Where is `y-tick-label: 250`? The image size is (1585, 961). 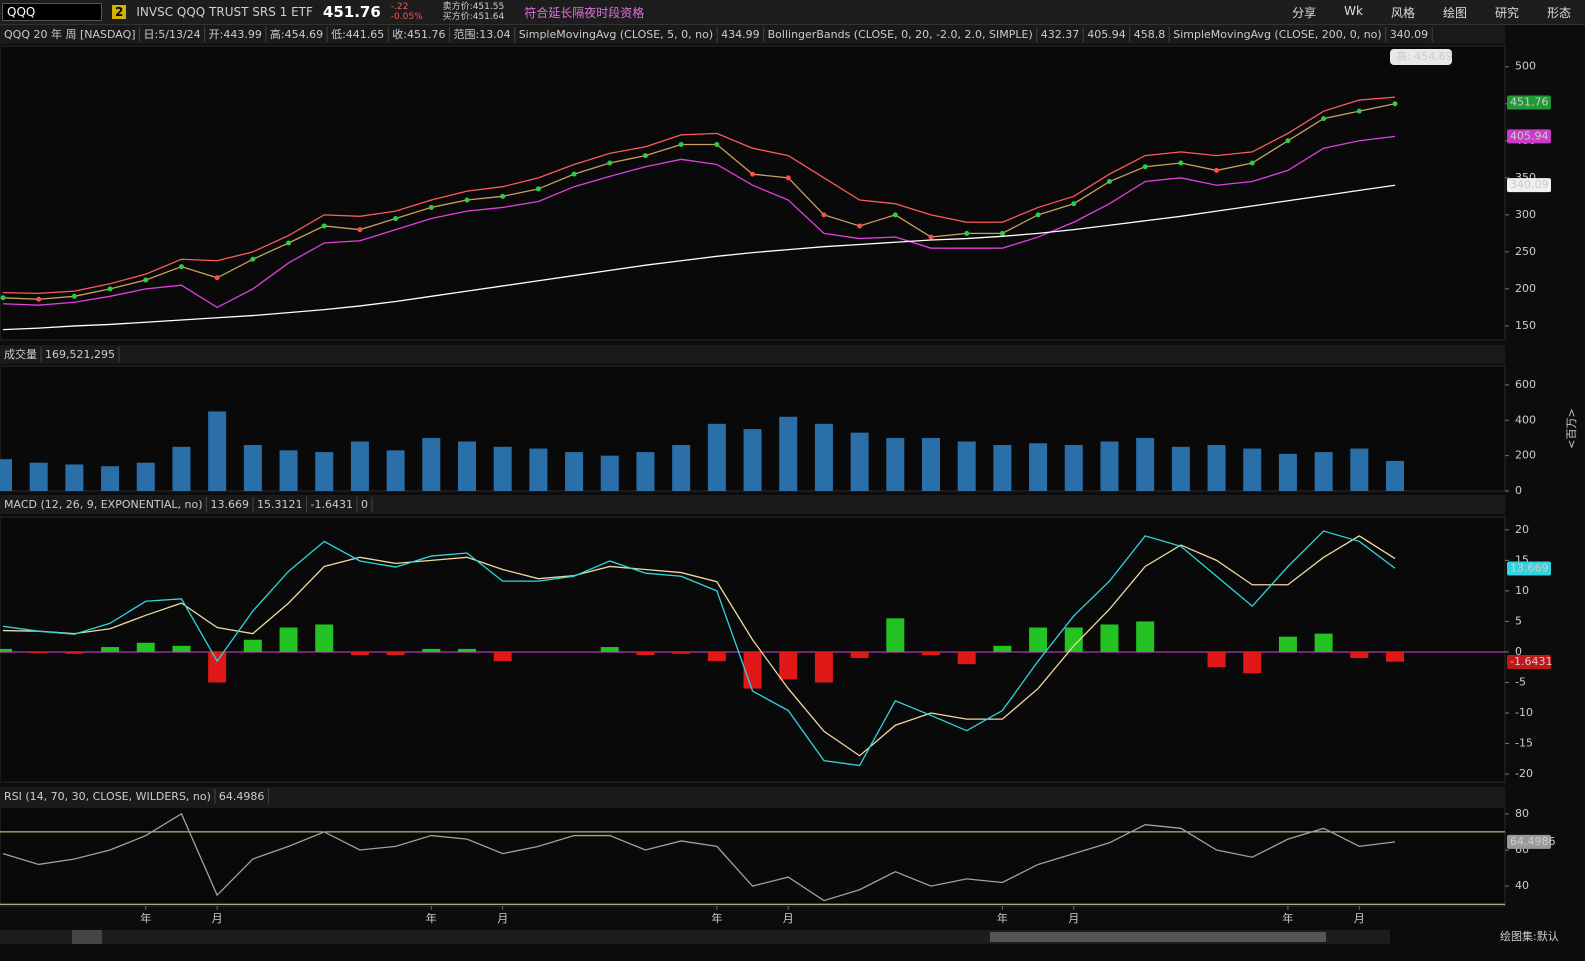 y-tick-label: 250 is located at coordinates (1525, 251).